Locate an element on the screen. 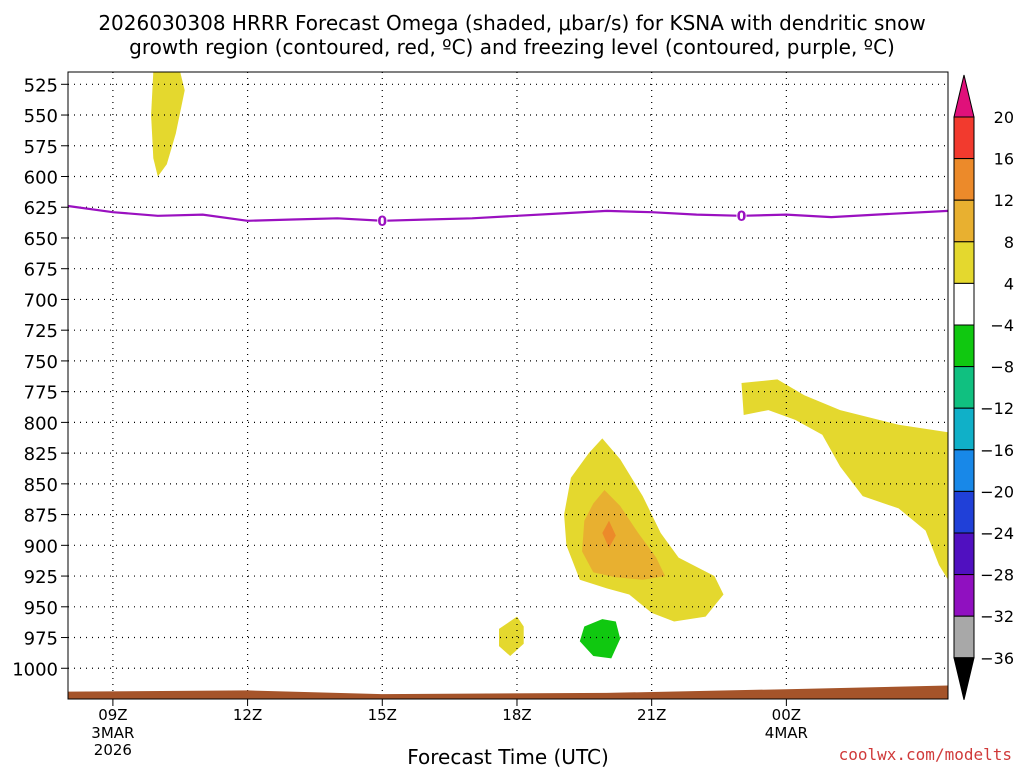 The width and height of the screenshot is (1024, 768). y-tick-label-4: 625 is located at coordinates (41, 208).